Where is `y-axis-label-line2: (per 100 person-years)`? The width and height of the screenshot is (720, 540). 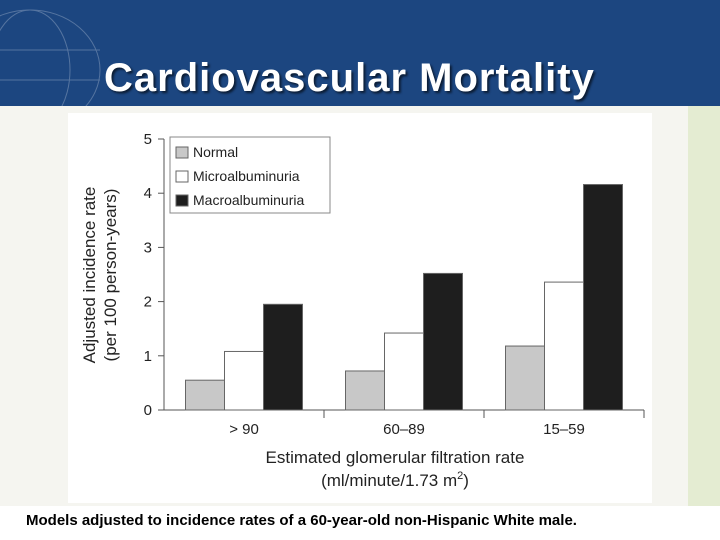
y-axis-label-line2: (per 100 person-years) is located at coordinates (110, 275).